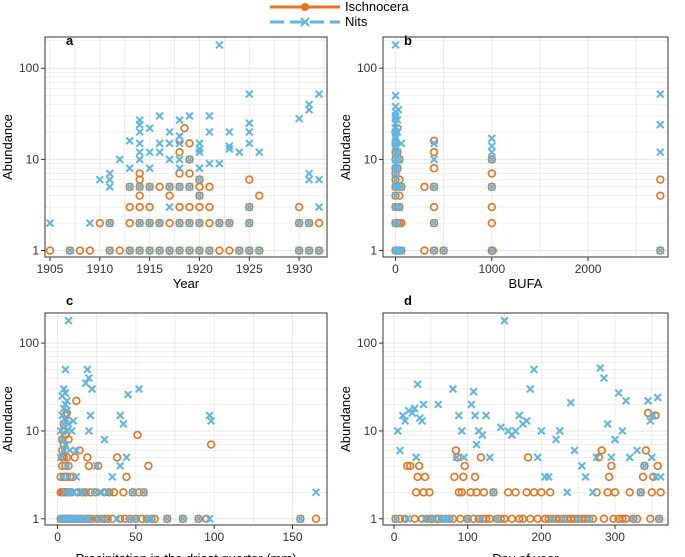 This screenshot has width=685, height=557. I want to click on x-axis-label: Day of year, so click(525, 554).